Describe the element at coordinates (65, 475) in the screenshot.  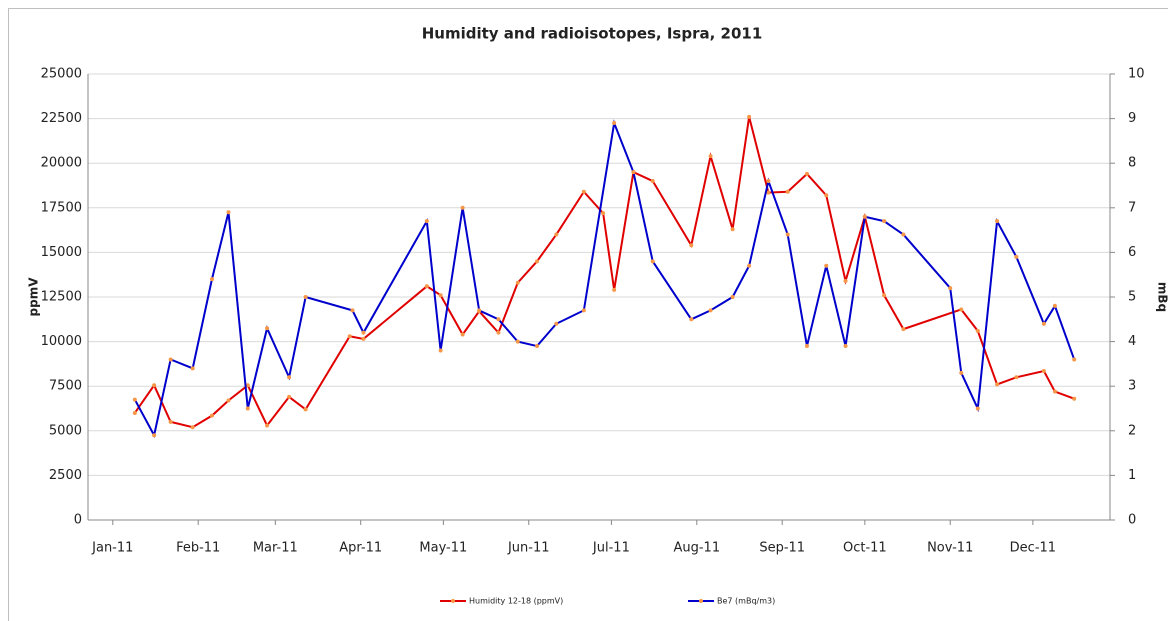
I see `y-tick-label: 2500` at that location.